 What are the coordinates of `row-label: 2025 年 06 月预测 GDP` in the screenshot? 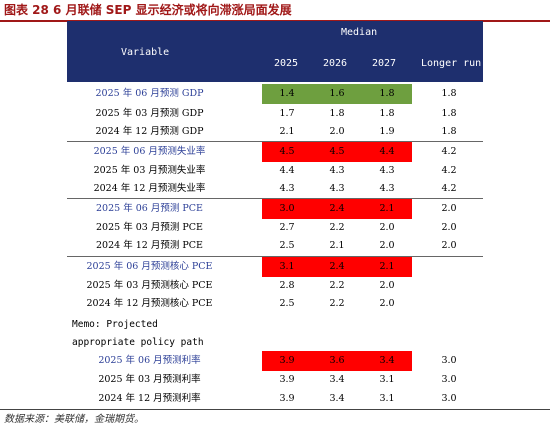 It's located at (149, 93).